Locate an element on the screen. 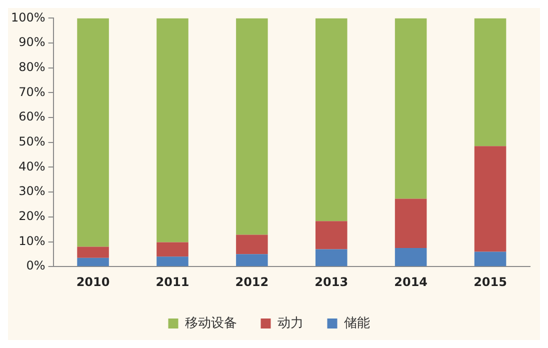  y-tick-label: 0% is located at coordinates (36, 265).